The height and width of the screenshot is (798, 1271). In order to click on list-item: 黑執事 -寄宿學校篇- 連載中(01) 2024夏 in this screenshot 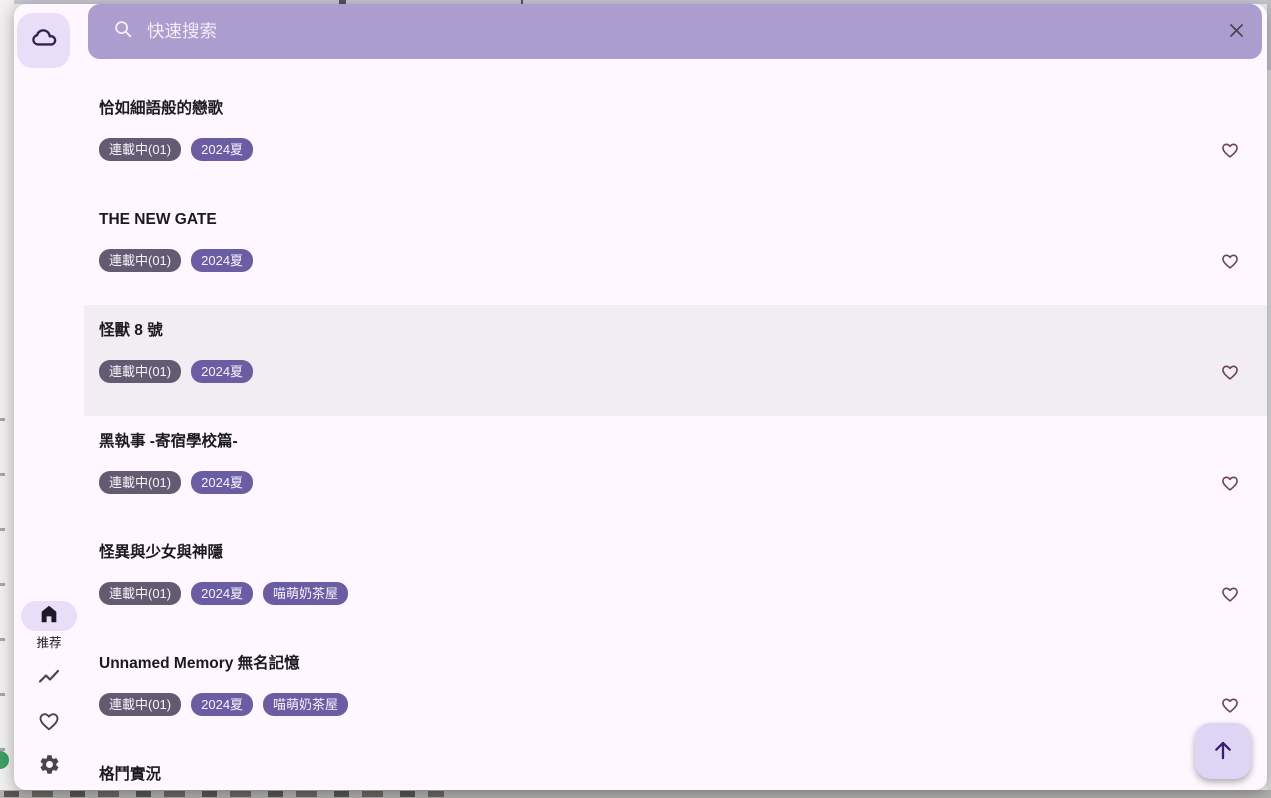, I will do `click(675, 471)`.